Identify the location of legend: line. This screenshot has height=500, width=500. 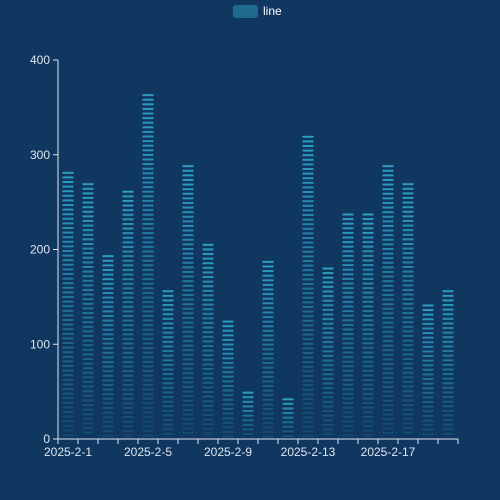
(257, 11).